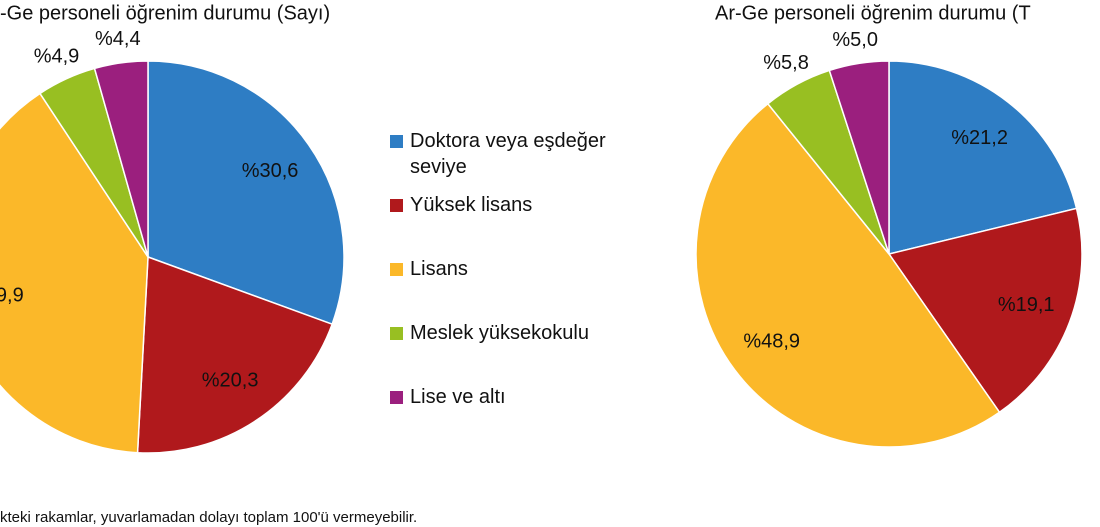  Describe the element at coordinates (458, 397) in the screenshot. I see `legend-label: Lise ve altı` at that location.